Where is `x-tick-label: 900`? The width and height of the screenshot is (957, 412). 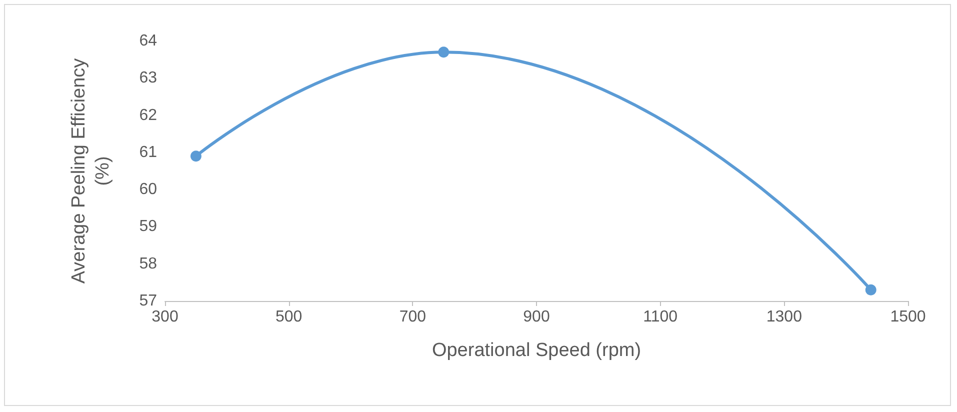
x-tick-label: 900 is located at coordinates (536, 317).